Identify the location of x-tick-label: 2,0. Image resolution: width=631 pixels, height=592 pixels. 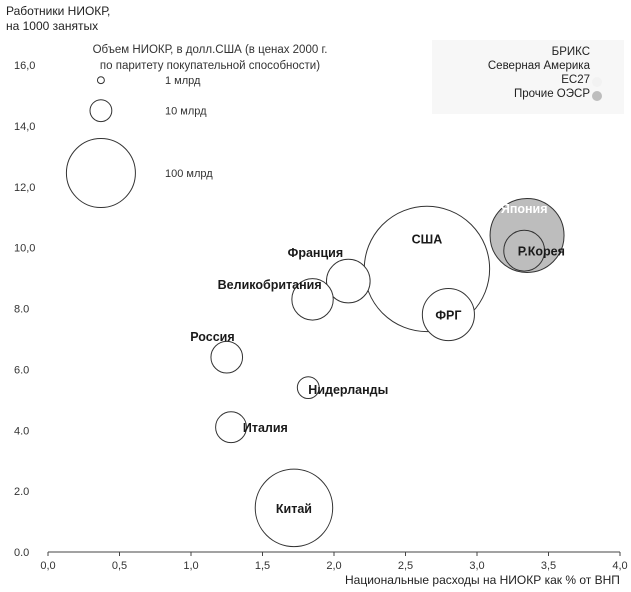
(333, 566).